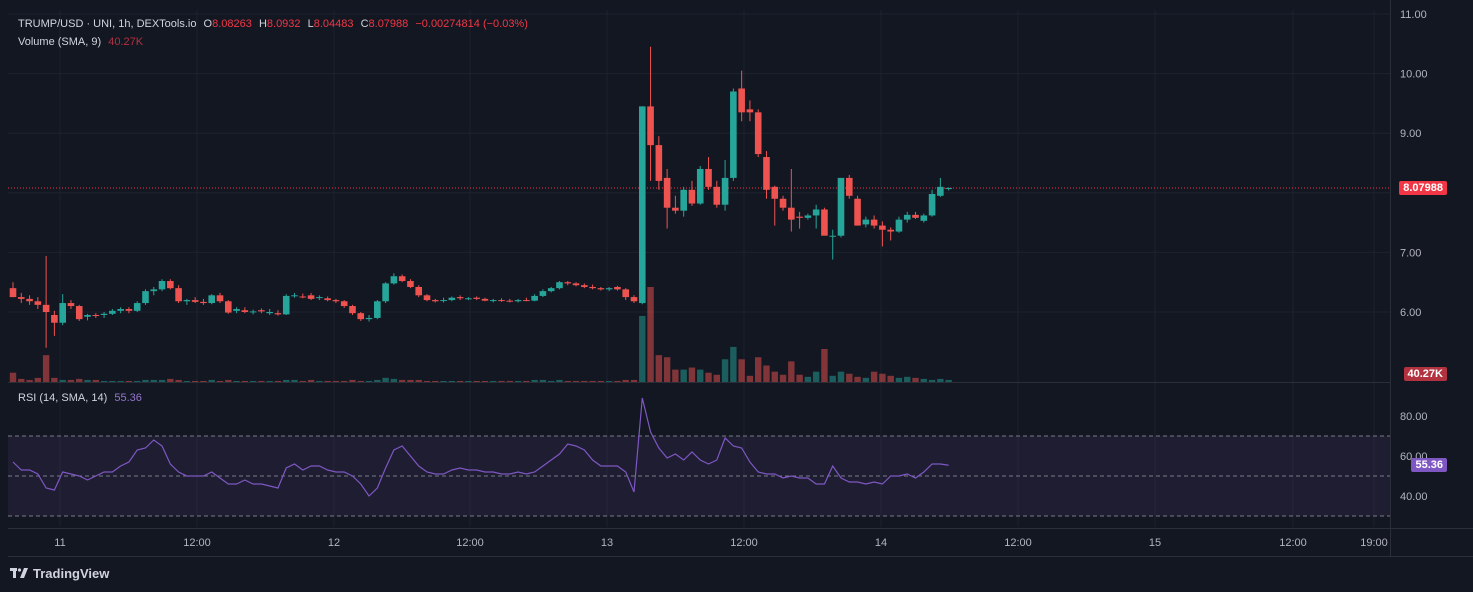 The width and height of the screenshot is (1473, 592). Describe the element at coordinates (59, 543) in the screenshot. I see `time-tick-label: 11` at that location.